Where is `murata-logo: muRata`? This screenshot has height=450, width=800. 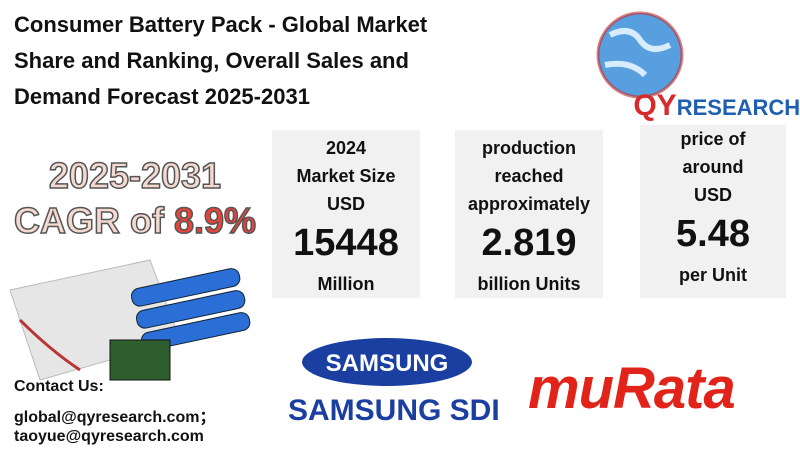
murata-logo: muRata is located at coordinates (632, 388).